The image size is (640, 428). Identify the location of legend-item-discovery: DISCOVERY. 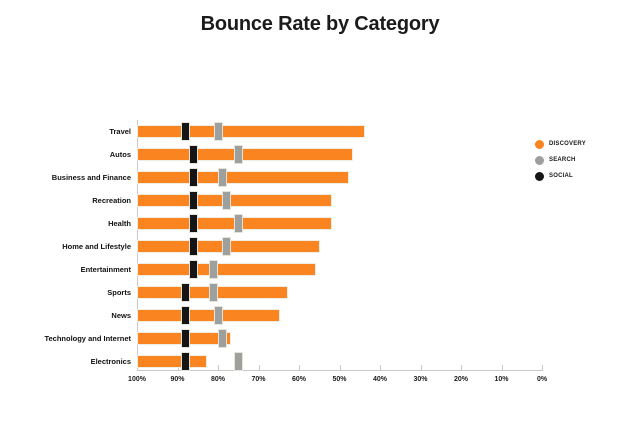
(560, 144).